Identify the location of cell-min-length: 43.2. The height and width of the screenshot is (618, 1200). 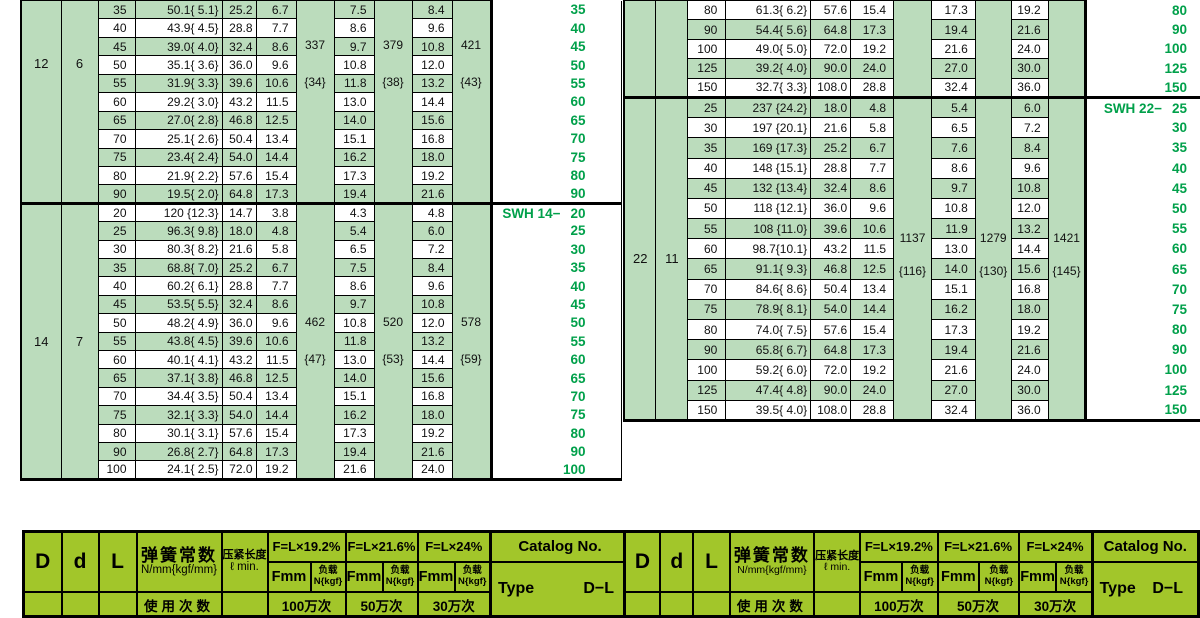
(831, 249).